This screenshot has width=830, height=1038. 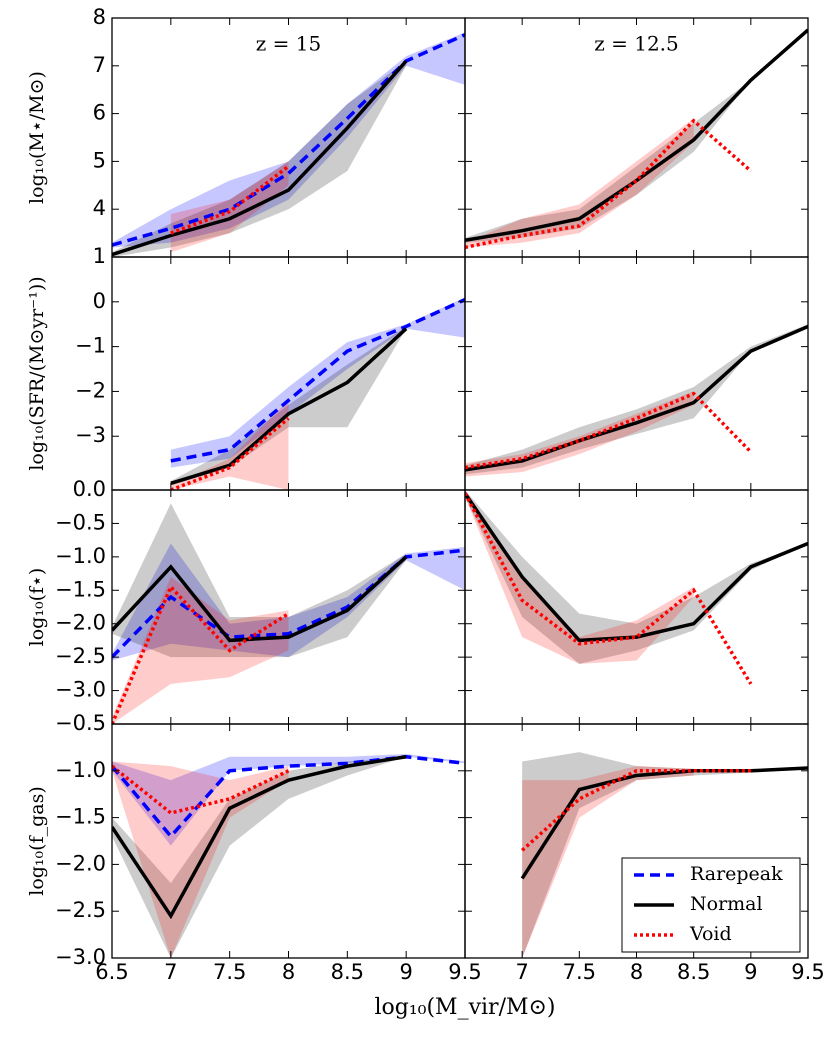 What do you see at coordinates (464, 1007) in the screenshot?
I see `x-axis-label: log₁₀(M_vir/M⊙)` at bounding box center [464, 1007].